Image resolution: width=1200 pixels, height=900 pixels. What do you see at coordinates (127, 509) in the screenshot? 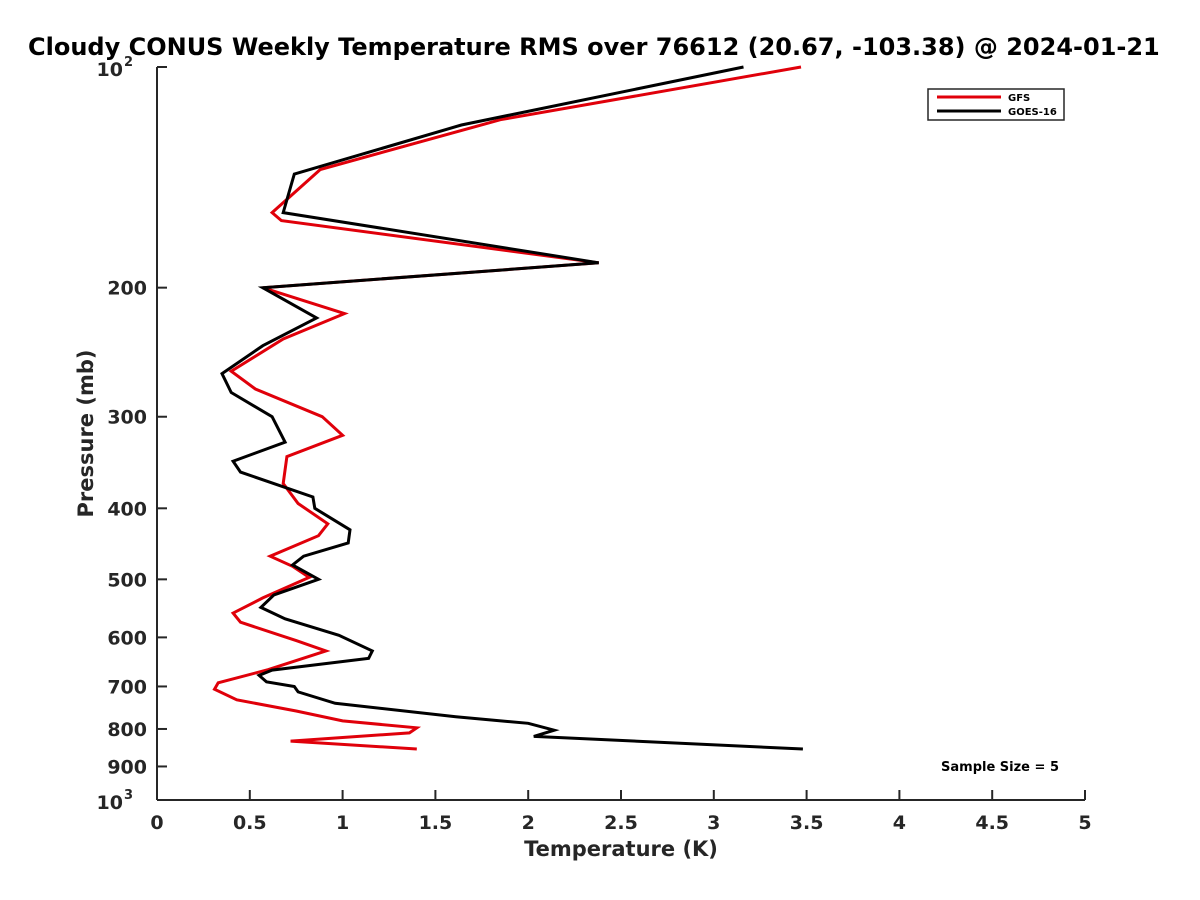
I see `y-tick-label: 400` at bounding box center [127, 509].